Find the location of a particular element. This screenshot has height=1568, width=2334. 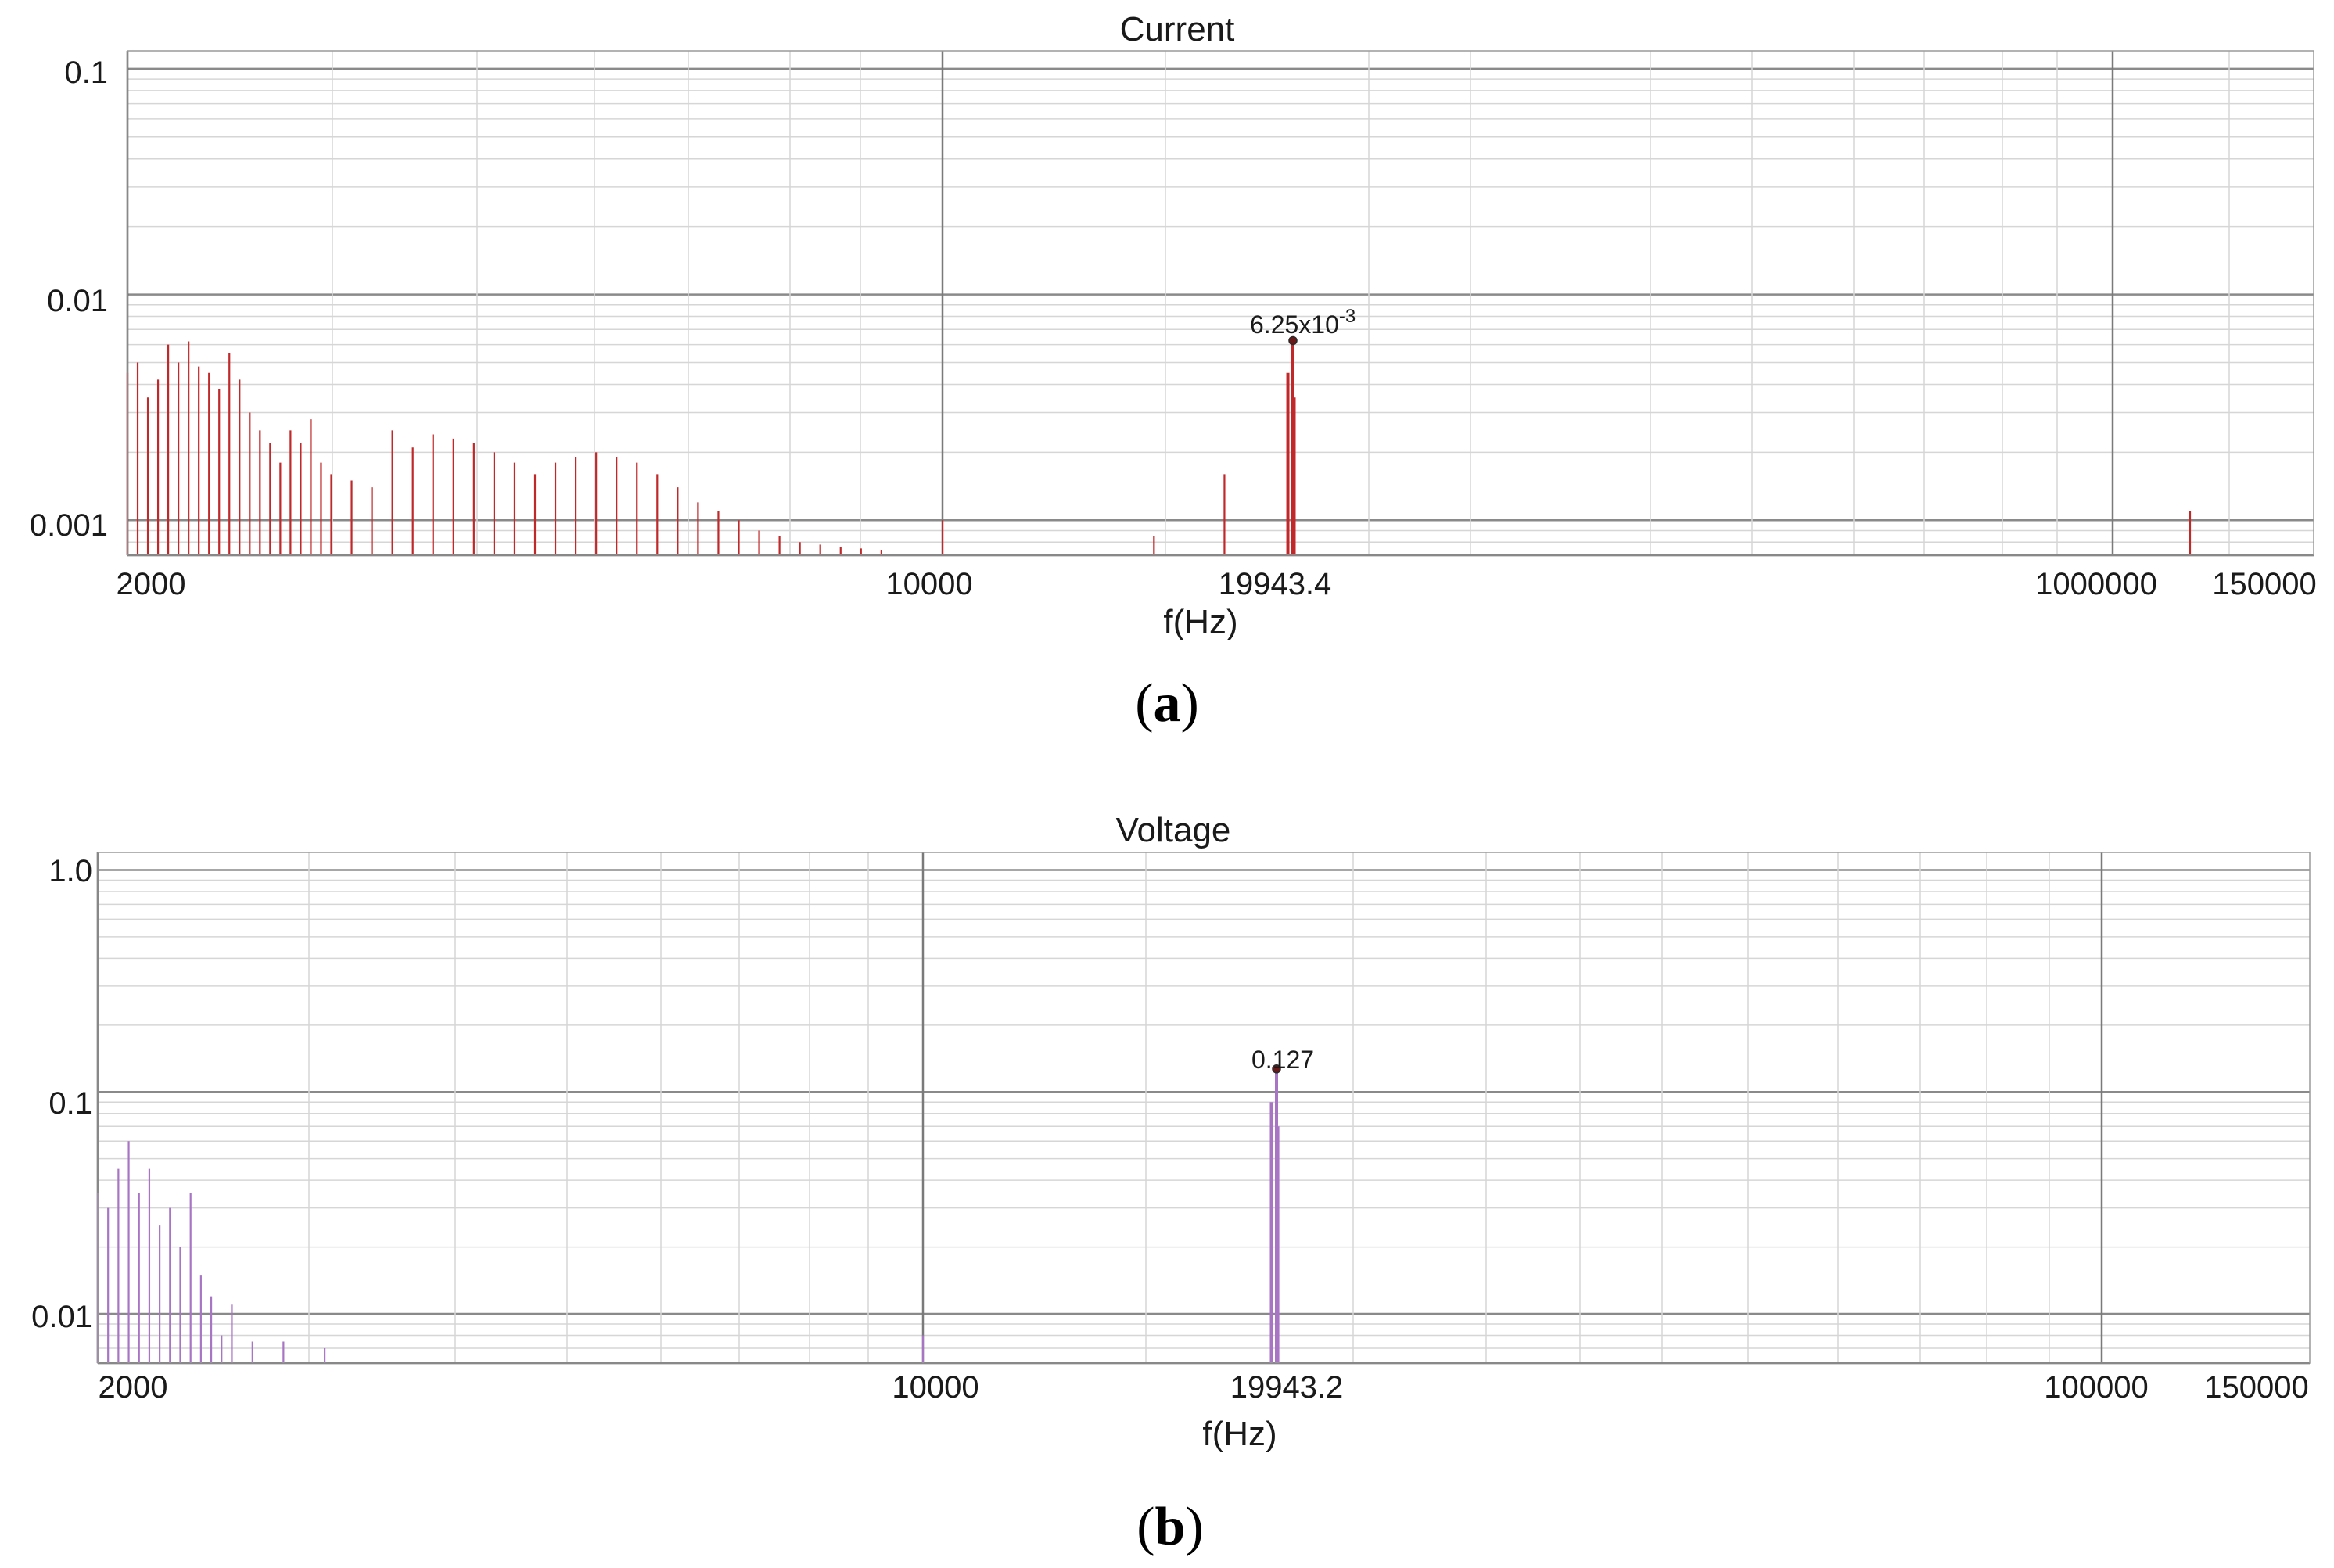

voltage-x-tick-10000: 10000 is located at coordinates (935, 1387).